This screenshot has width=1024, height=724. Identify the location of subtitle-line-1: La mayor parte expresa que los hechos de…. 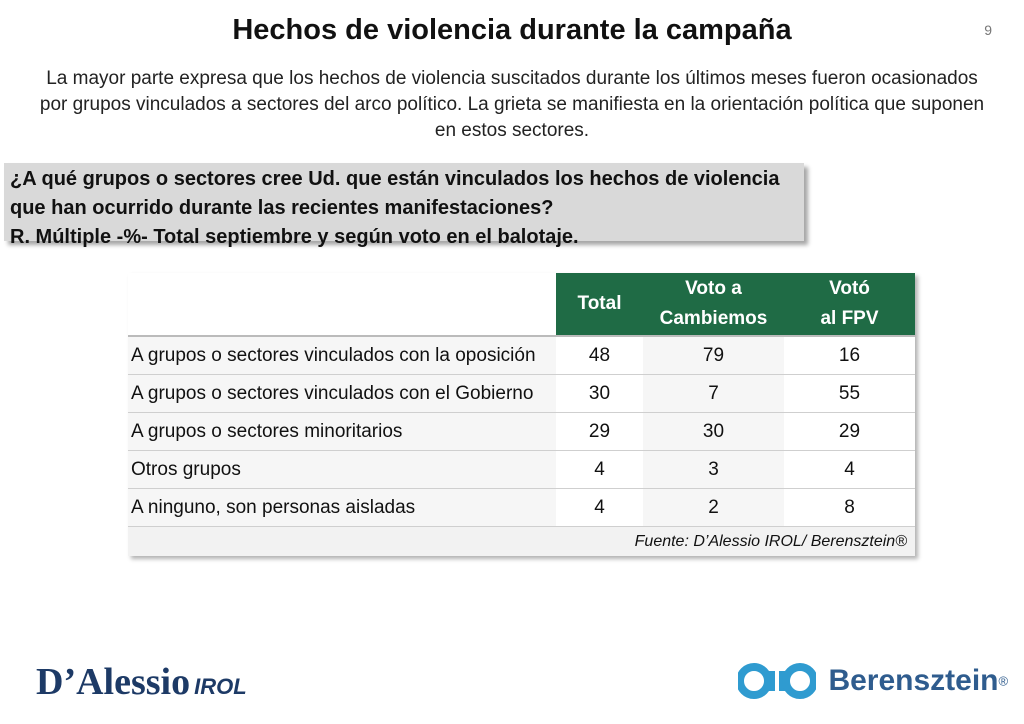
(512, 78).